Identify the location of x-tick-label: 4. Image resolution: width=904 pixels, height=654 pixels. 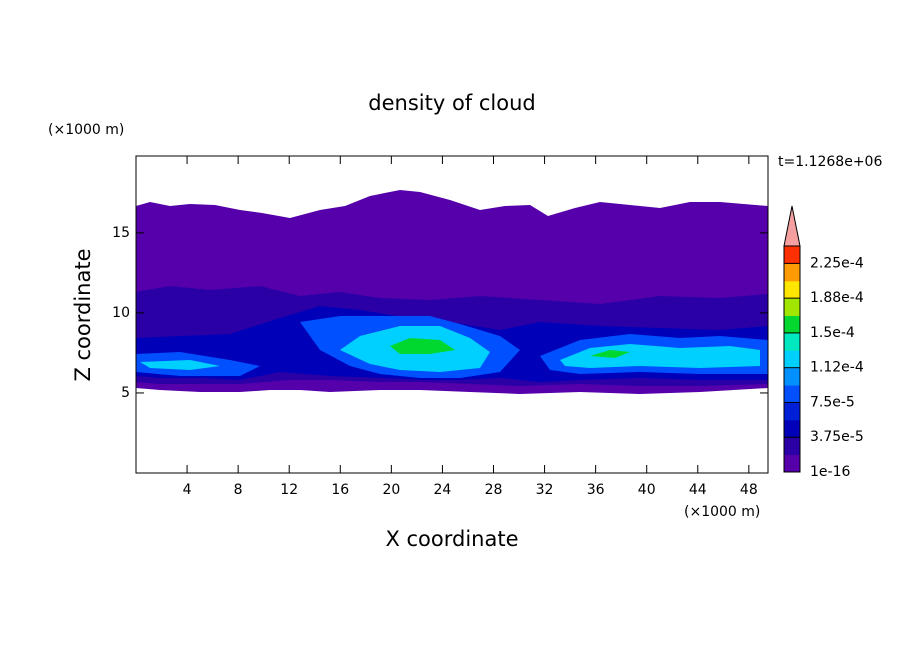
(187, 490).